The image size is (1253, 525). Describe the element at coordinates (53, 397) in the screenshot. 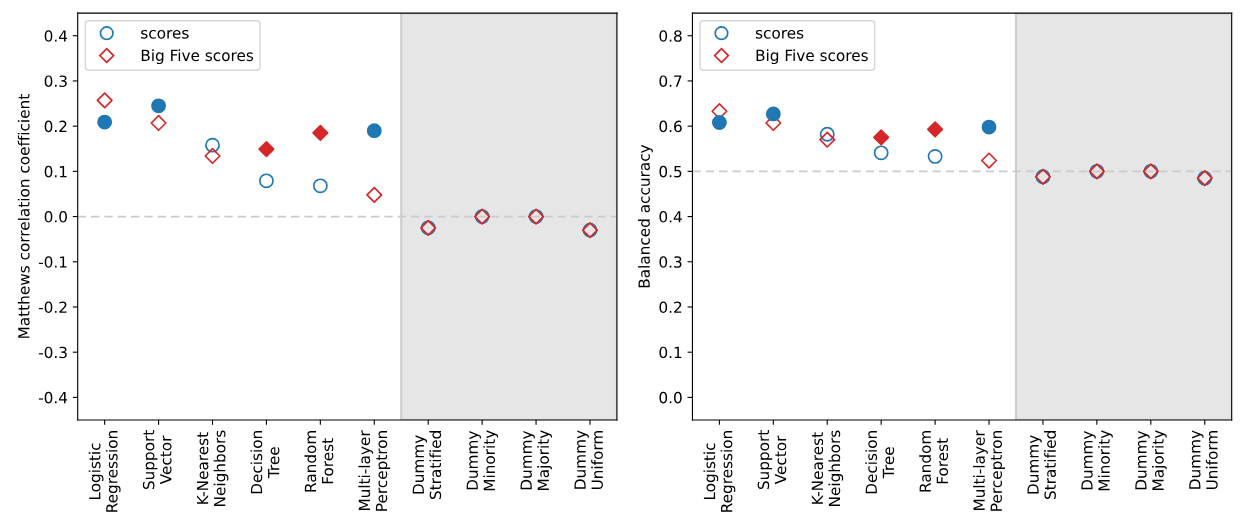

I see `y-tick-label: -0.4` at that location.